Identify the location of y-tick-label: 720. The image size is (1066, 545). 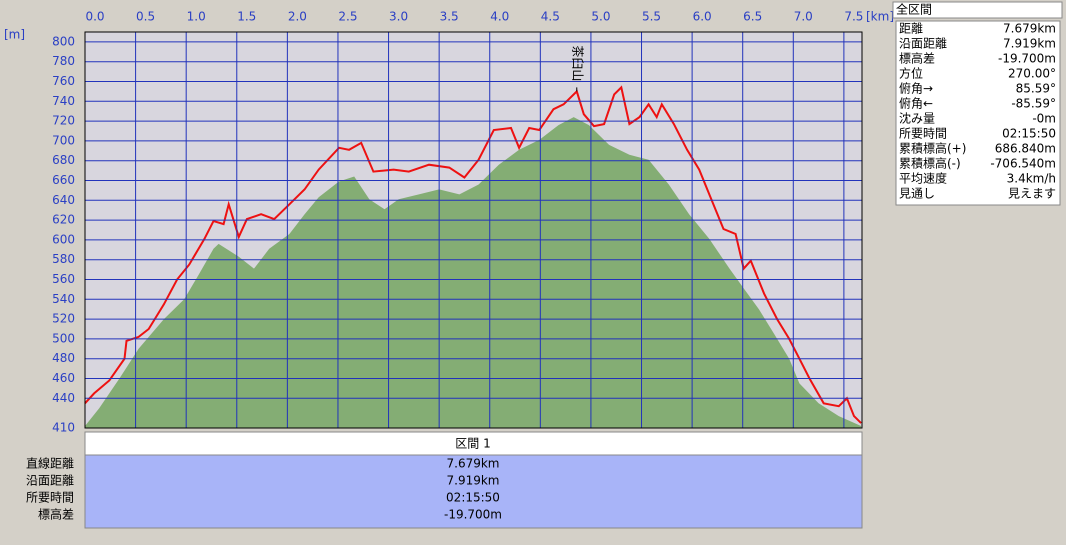
(63, 121).